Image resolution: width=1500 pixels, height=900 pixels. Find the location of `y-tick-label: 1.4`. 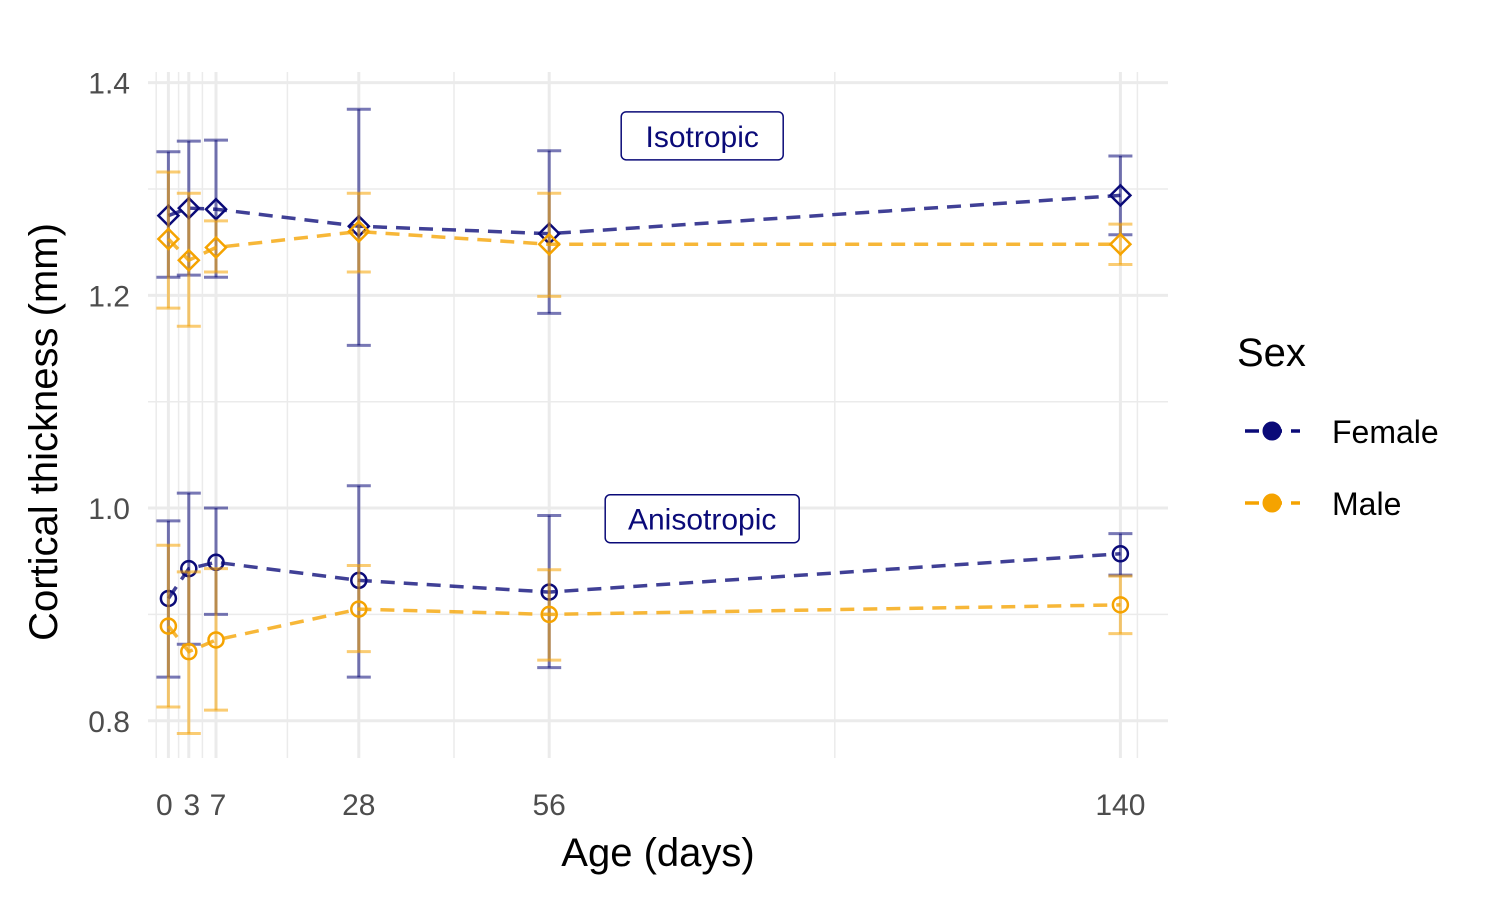

y-tick-label: 1.4 is located at coordinates (109, 84).